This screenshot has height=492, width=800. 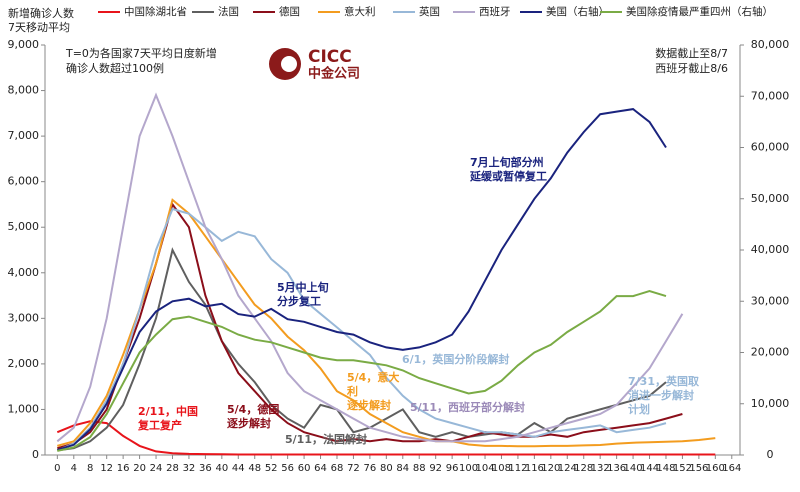 What do you see at coordinates (665, 468) in the screenshot?
I see `x-tick-label: 148` at bounding box center [665, 468].